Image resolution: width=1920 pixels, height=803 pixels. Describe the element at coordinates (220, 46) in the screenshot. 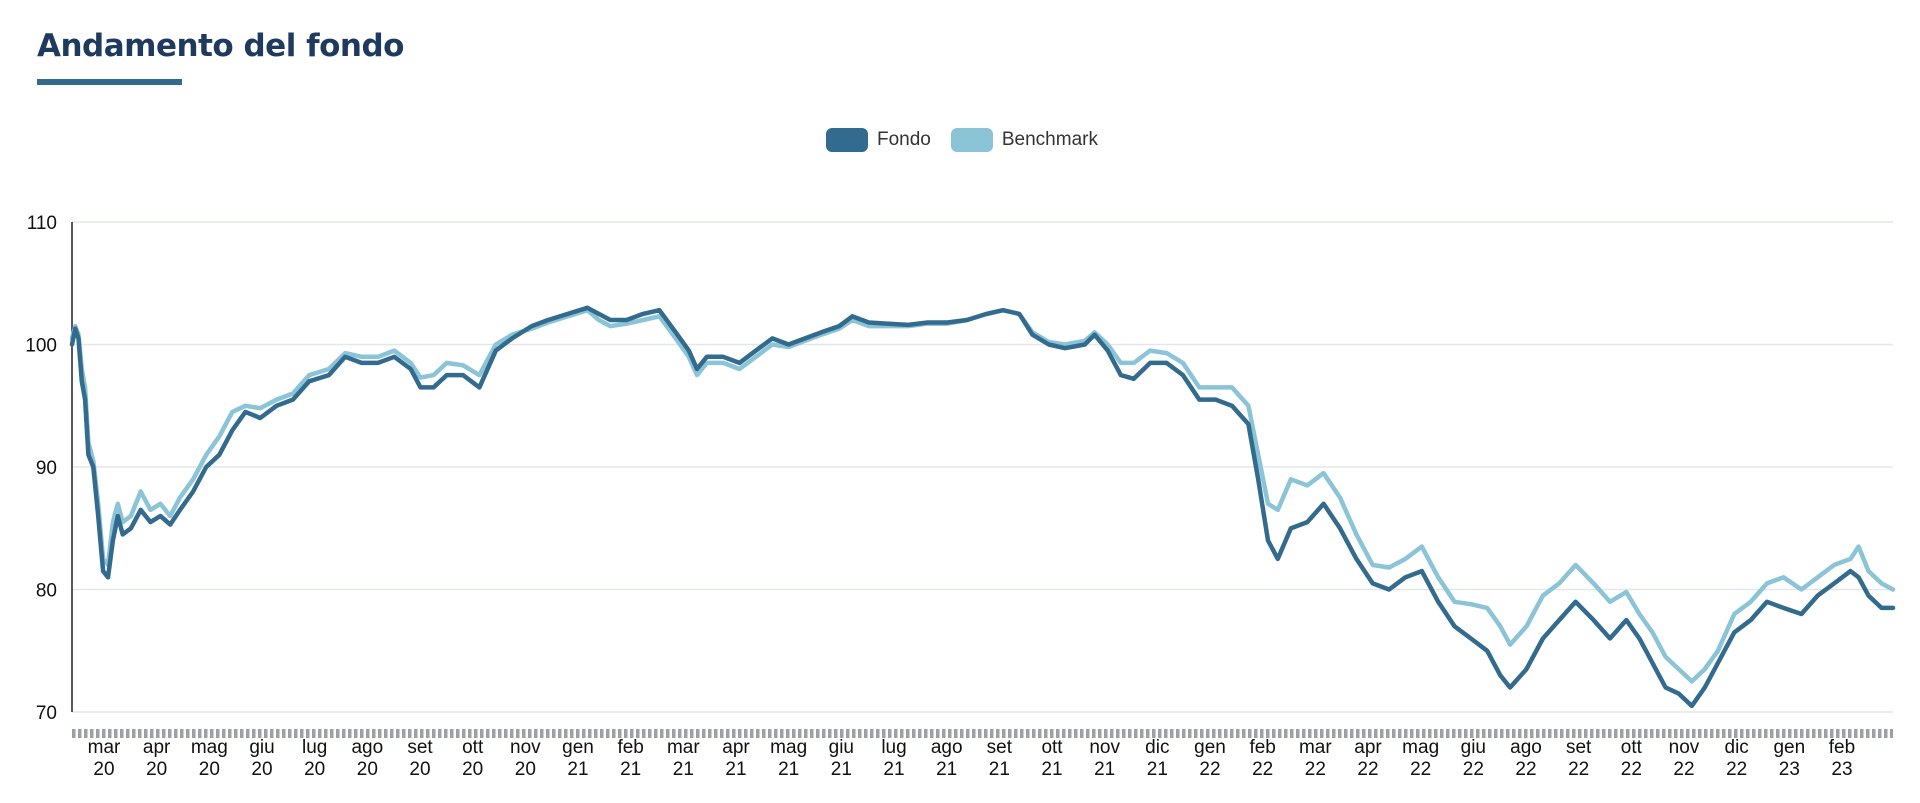

I see `page-title: Andamento del fondo` at that location.